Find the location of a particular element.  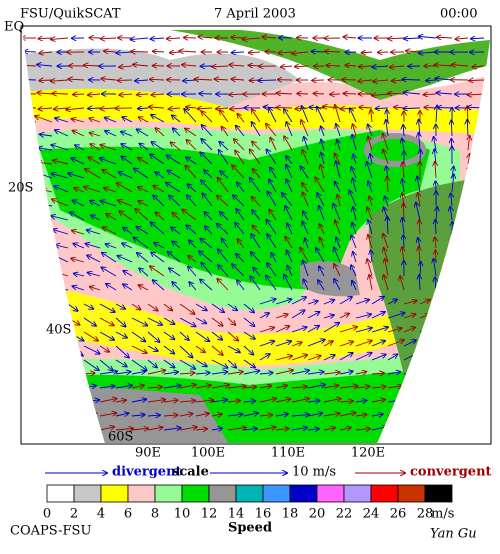

colorbar-label: 12 is located at coordinates (209, 514).